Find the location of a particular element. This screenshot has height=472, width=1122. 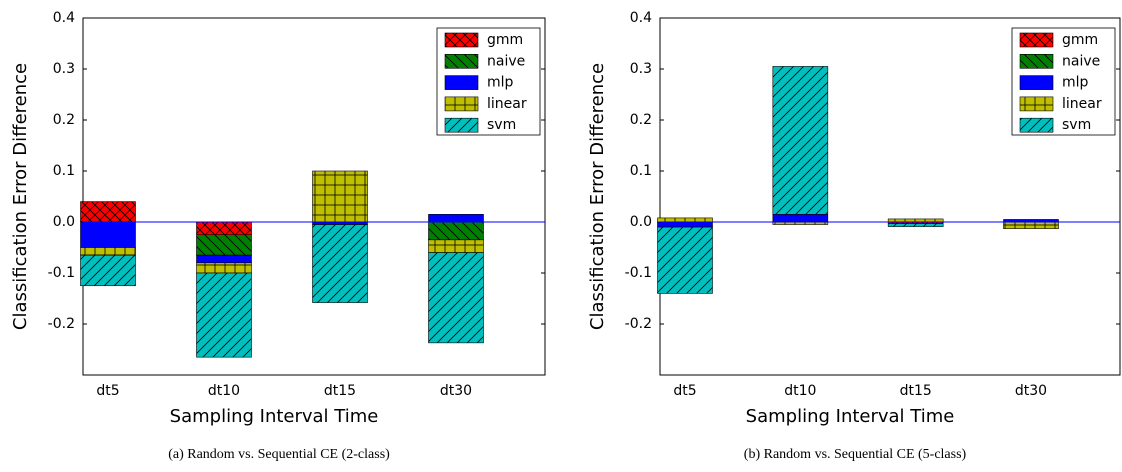

caption: (b) Random vs. Sequential CE (5-class) is located at coordinates (855, 454).